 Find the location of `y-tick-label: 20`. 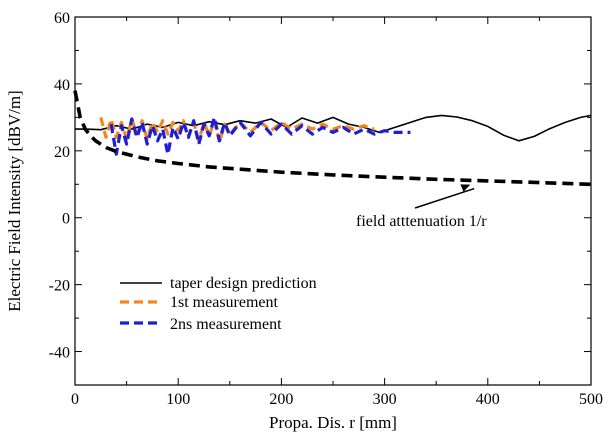

y-tick-label: 20 is located at coordinates (62, 152).